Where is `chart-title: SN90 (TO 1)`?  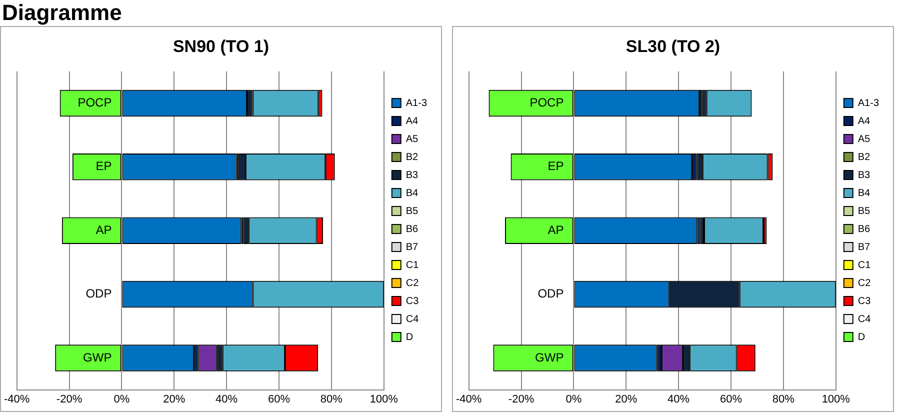
chart-title: SN90 (TO 1) is located at coordinates (221, 46).